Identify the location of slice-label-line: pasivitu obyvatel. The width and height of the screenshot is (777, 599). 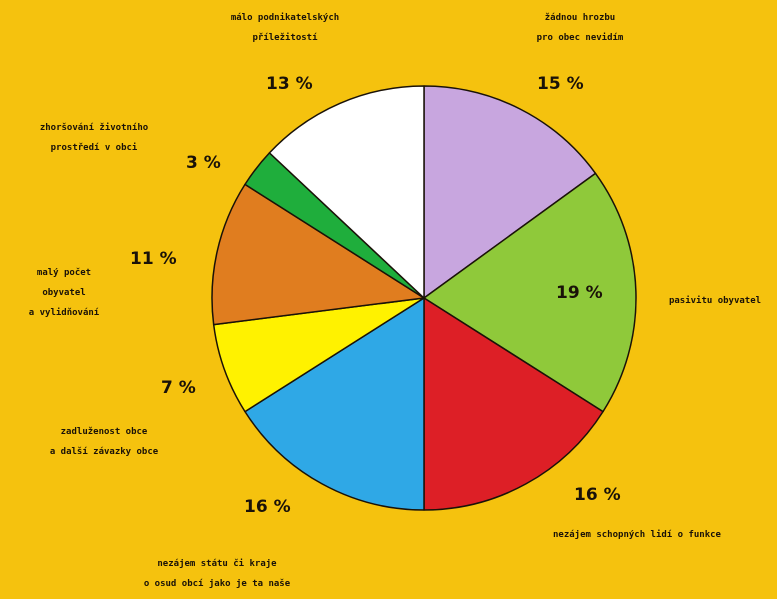
(715, 301).